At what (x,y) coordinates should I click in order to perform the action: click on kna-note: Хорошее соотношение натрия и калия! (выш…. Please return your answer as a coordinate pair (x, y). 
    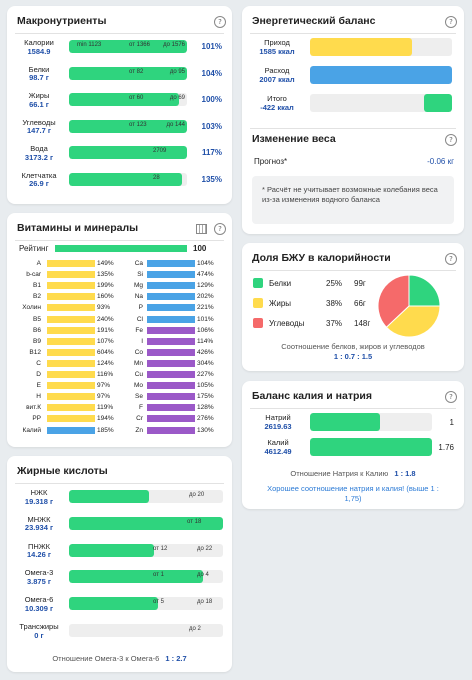
    Looking at the image, I should click on (353, 493).